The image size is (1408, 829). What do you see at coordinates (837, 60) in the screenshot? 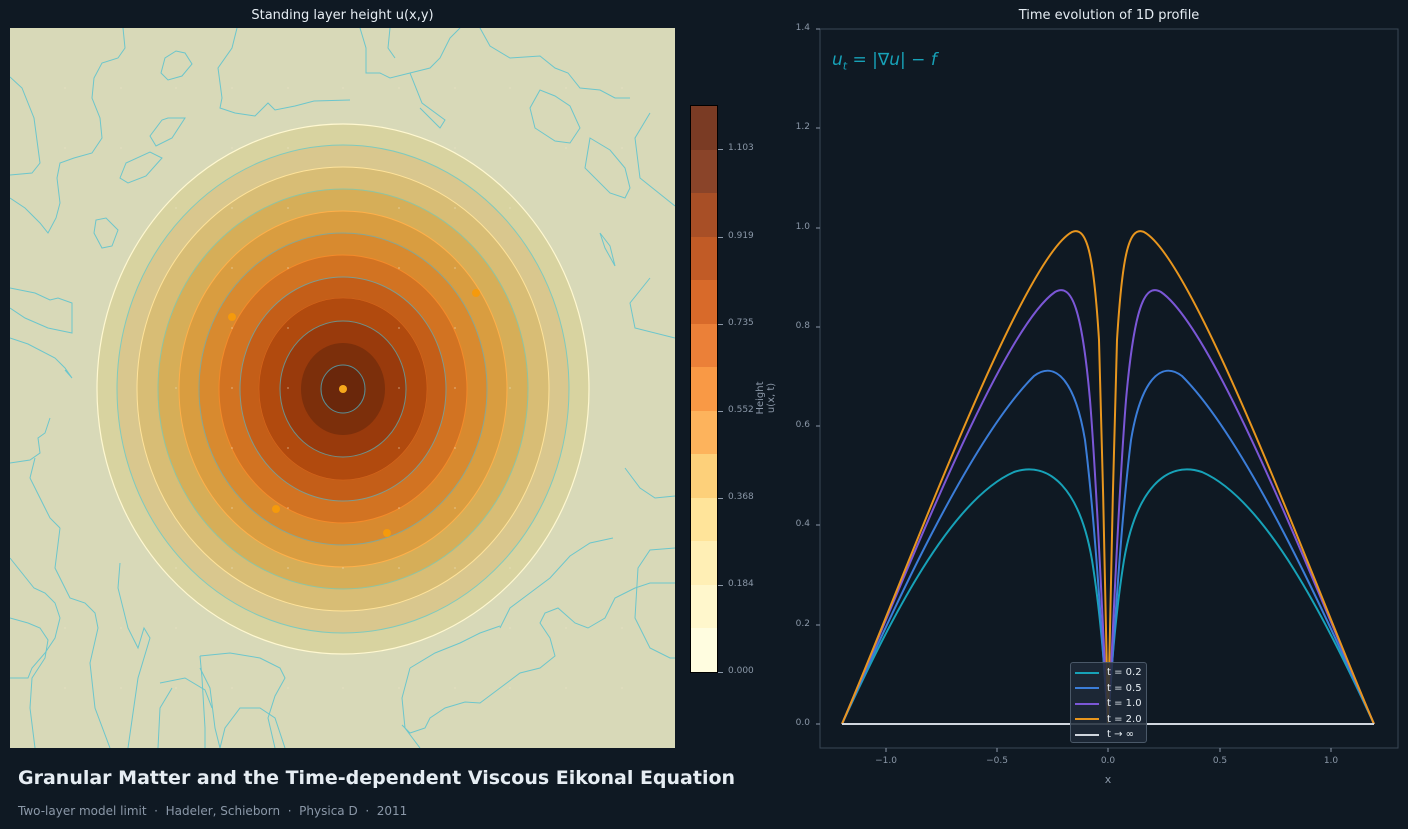
I see `equation-u: u` at bounding box center [837, 60].